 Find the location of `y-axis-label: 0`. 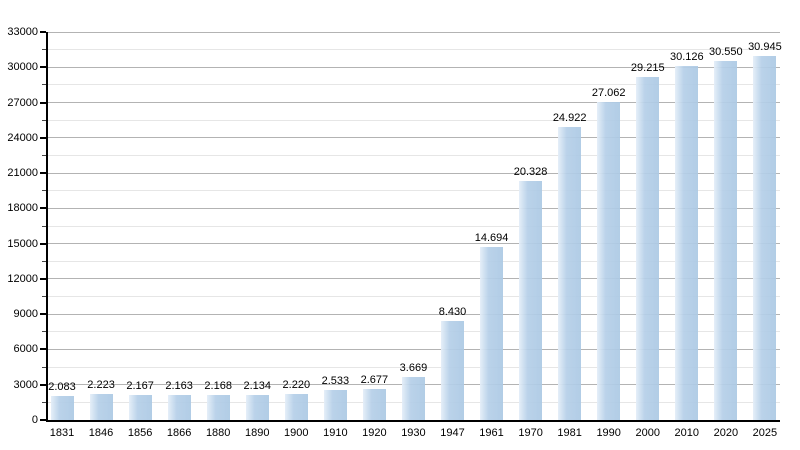

y-axis-label: 0 is located at coordinates (34, 420).